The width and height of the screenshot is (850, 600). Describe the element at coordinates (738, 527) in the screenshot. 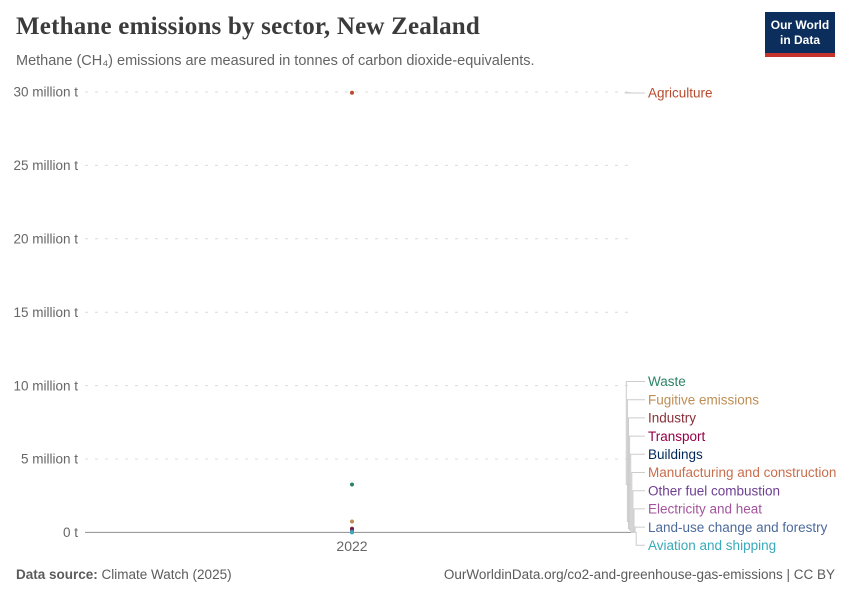

I see `legend-label-land-use-change-and-forestry: Land-use change and forestry` at that location.